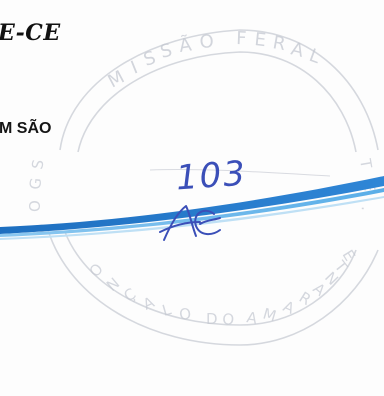 The height and width of the screenshot is (396, 384). Describe the element at coordinates (186, 45) in the screenshot. I see `svg-text: Ã` at that location.